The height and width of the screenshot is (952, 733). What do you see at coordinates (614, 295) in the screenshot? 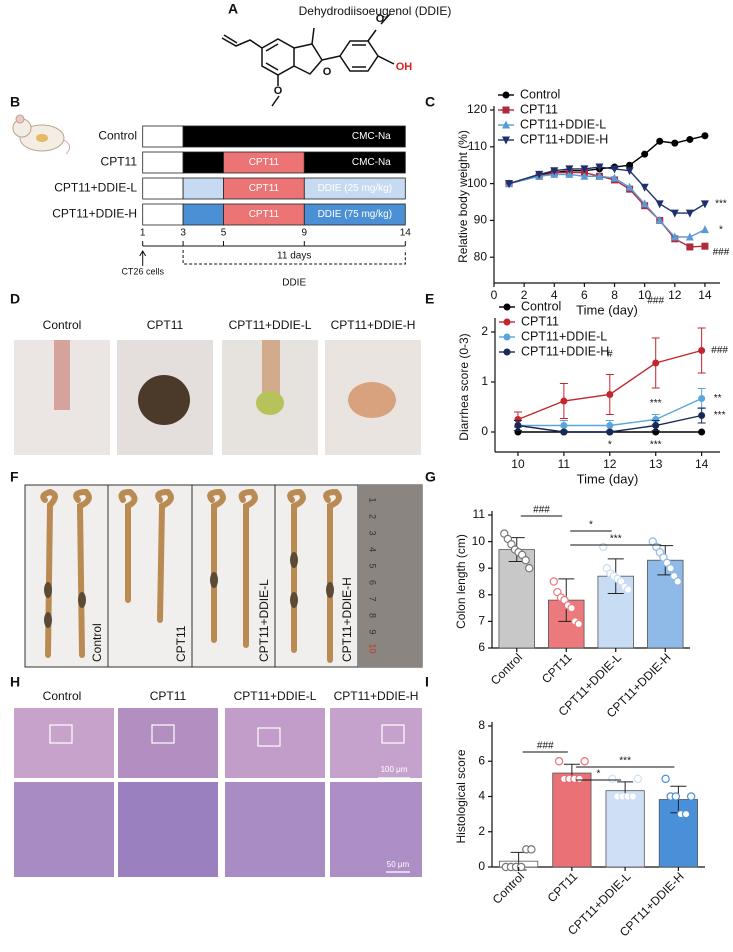
I see `x-tick-label: 8` at bounding box center [614, 295].